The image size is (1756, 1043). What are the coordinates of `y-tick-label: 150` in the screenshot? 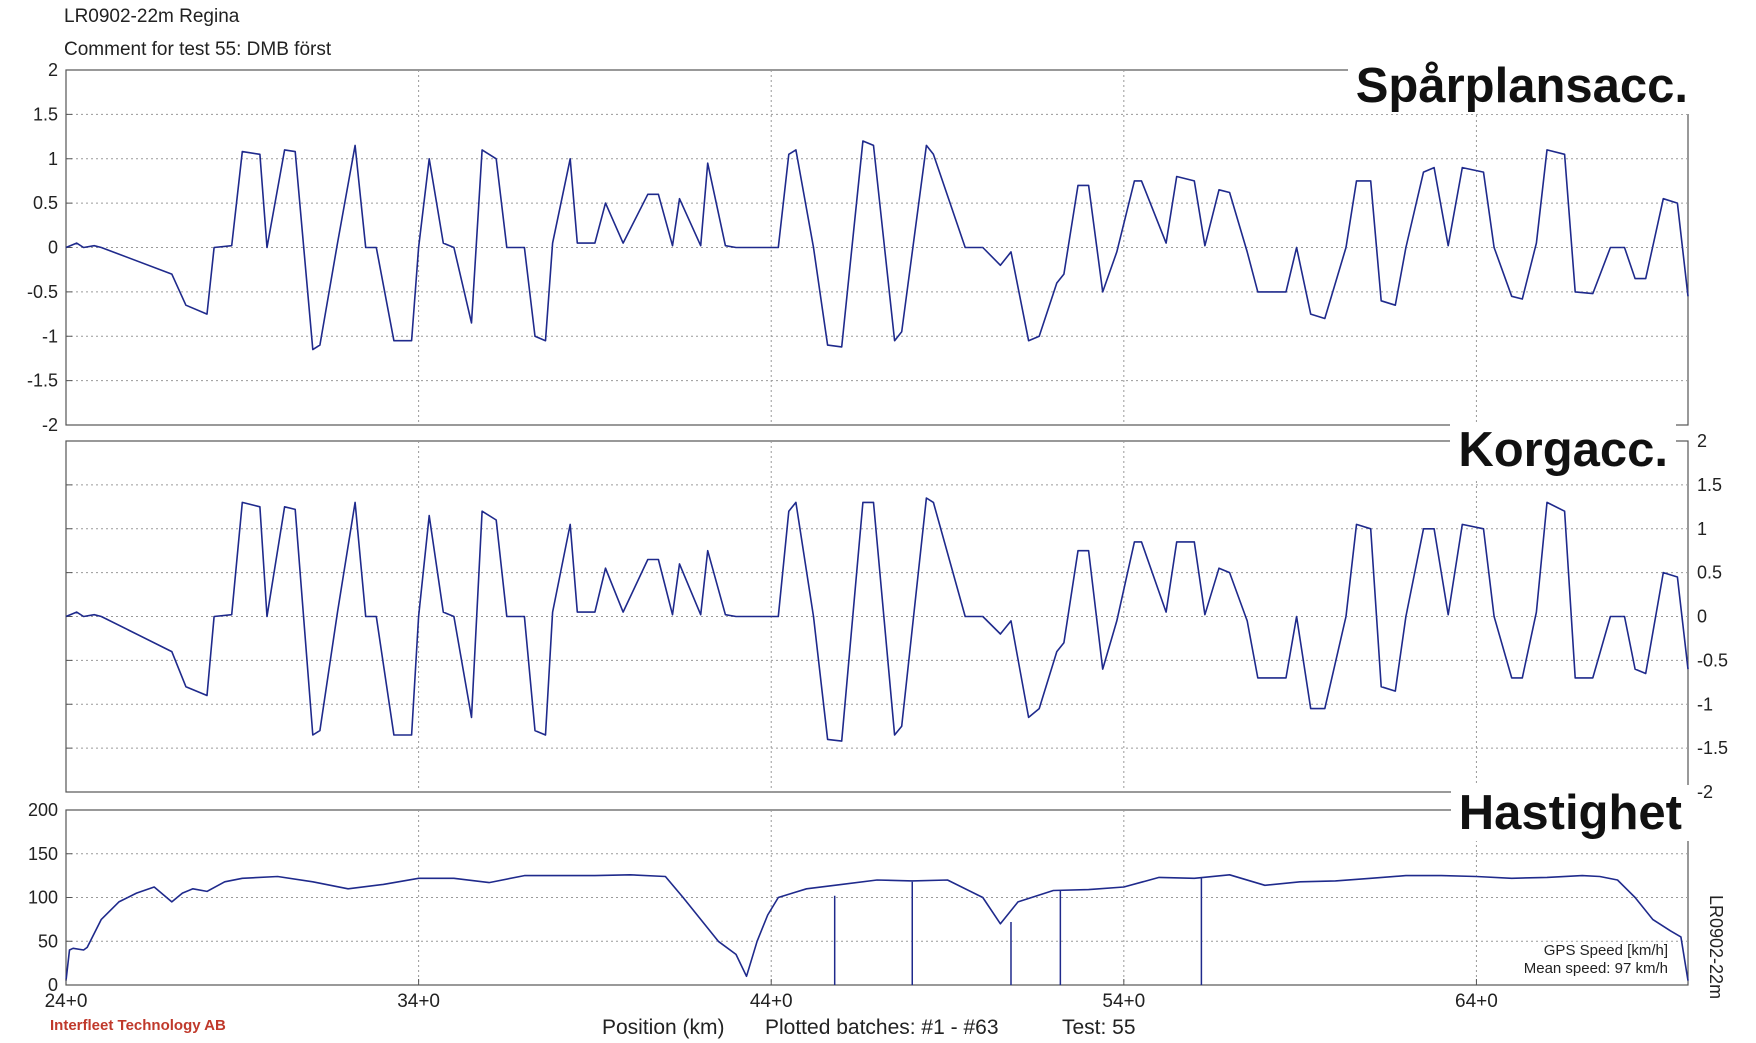 It's located at (43, 854).